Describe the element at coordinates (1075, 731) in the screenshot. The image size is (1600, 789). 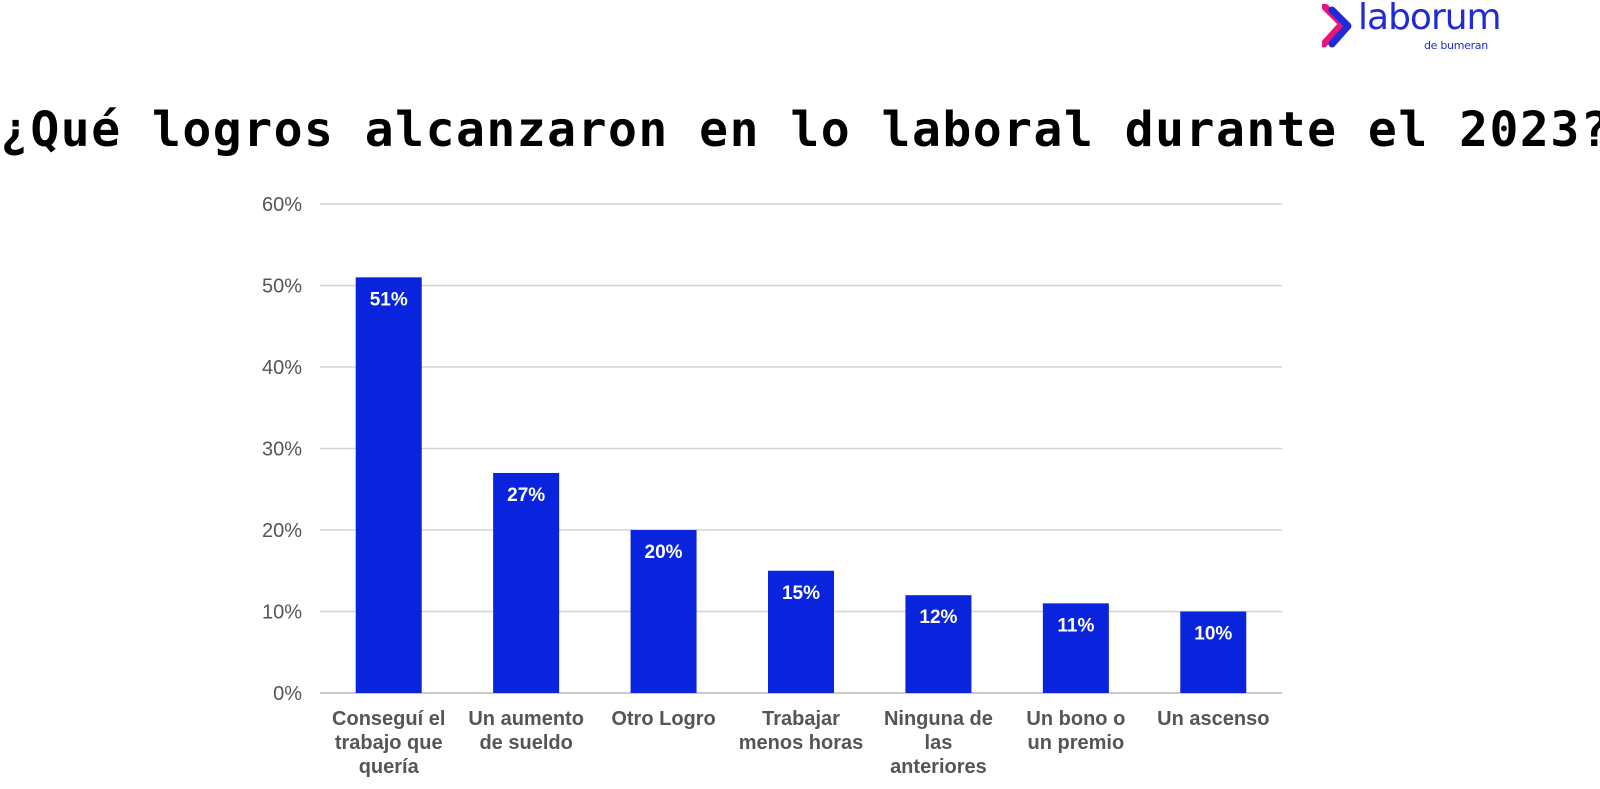
I see `x-tick-label: Un bono o un premio` at that location.